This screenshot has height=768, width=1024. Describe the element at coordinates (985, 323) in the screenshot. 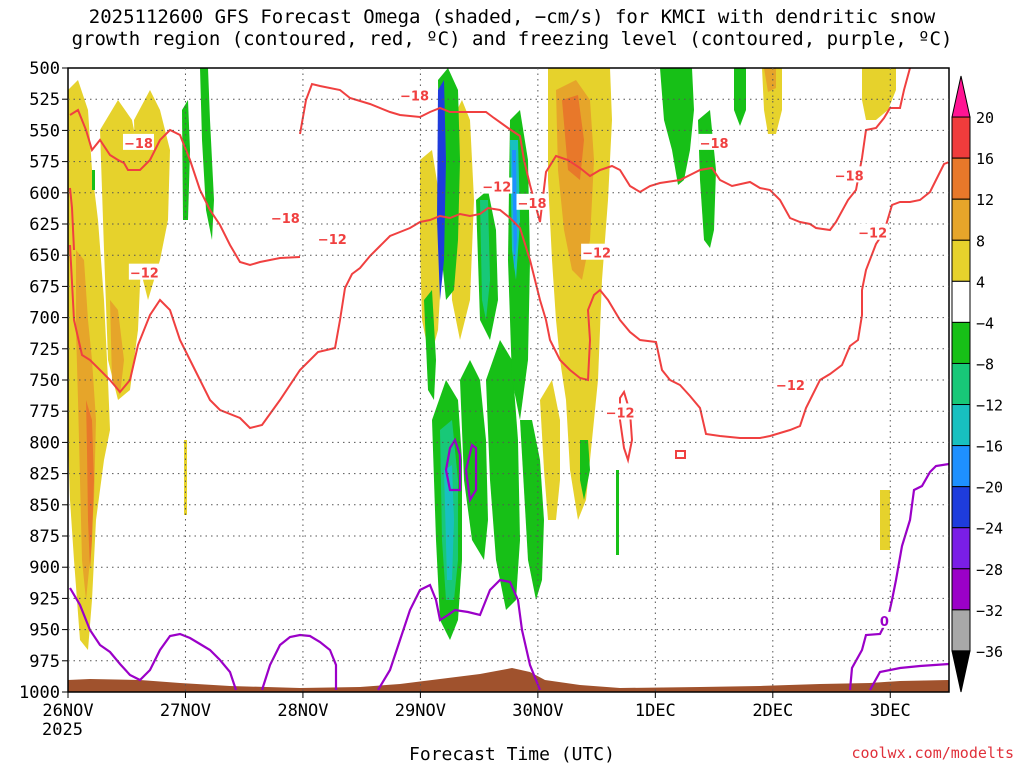

I see `colorbar-label: −4` at that location.